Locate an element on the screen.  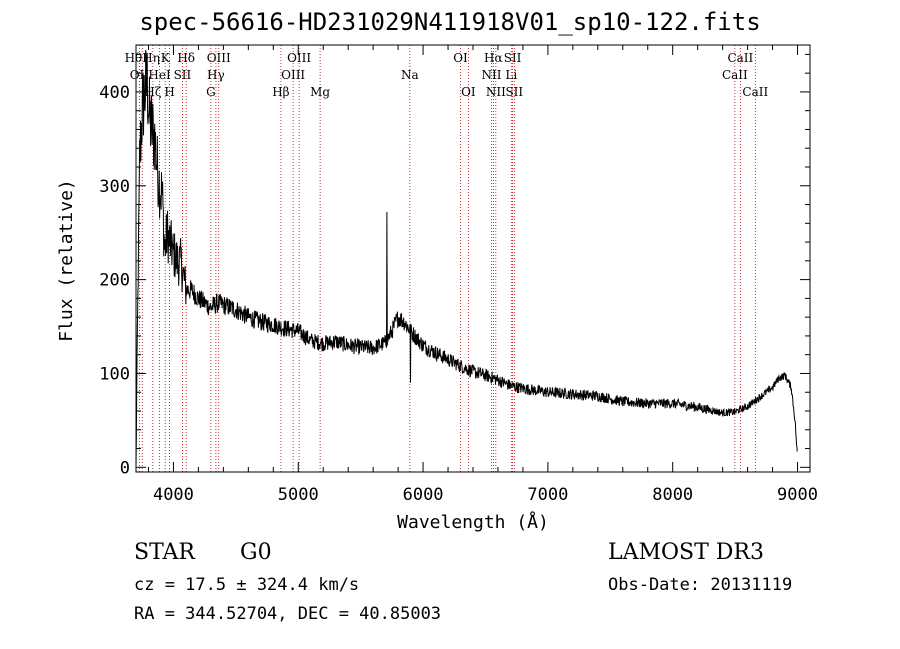
line-label-21: Li is located at coordinates (511, 75).